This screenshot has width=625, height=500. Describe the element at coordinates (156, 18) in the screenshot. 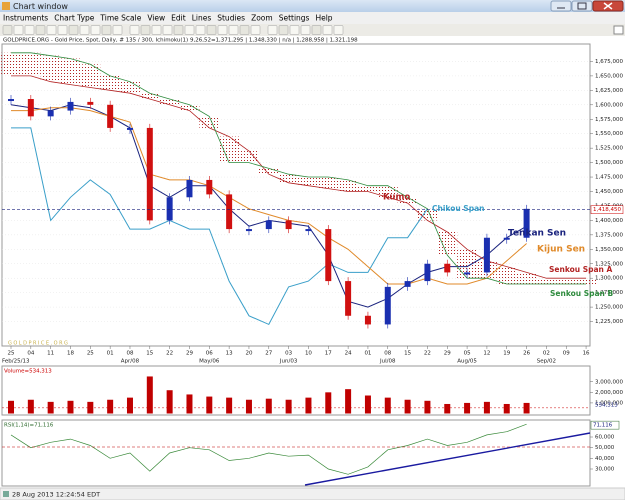

I see `menu-item: View` at that location.